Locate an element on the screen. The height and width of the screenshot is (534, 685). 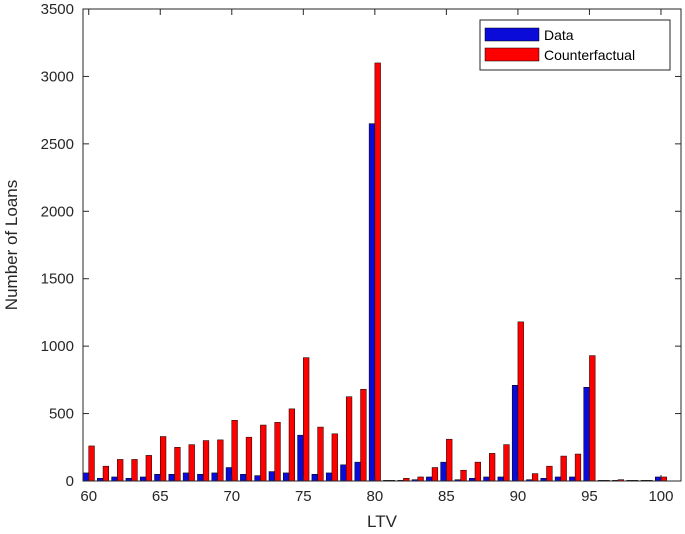
x-tick-label: 100 is located at coordinates (660, 496).